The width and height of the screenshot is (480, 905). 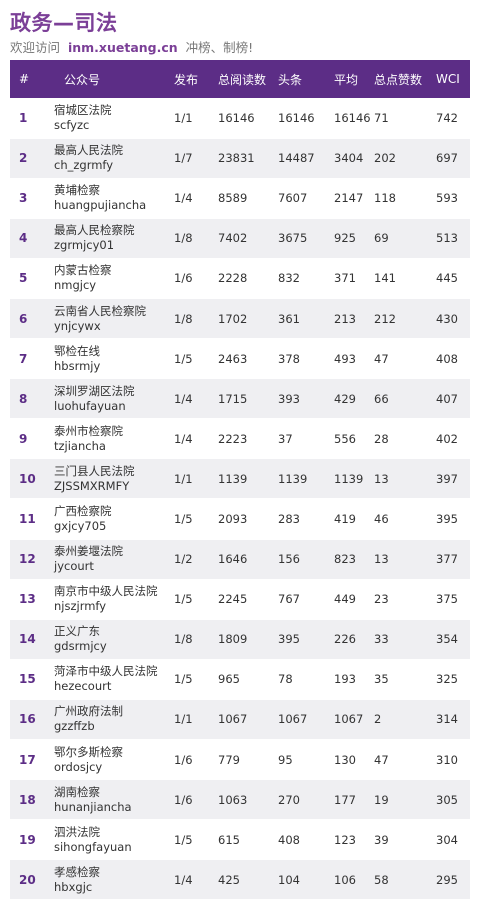 I want to click on headline-reads-cell: 1139, so click(x=302, y=479).